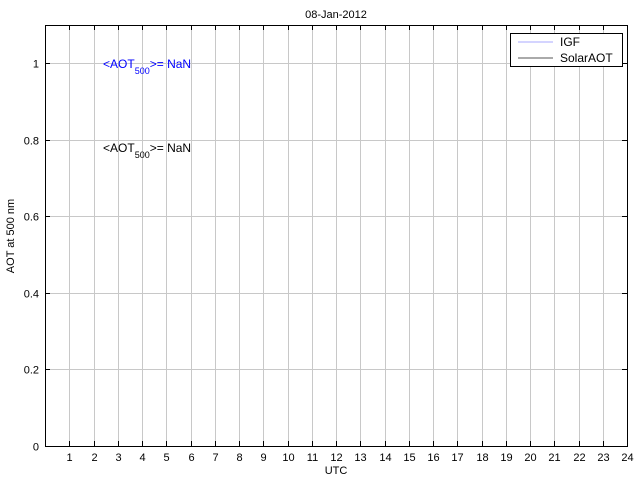 The width and height of the screenshot is (640, 480). I want to click on x-tick-label: 23, so click(603, 458).